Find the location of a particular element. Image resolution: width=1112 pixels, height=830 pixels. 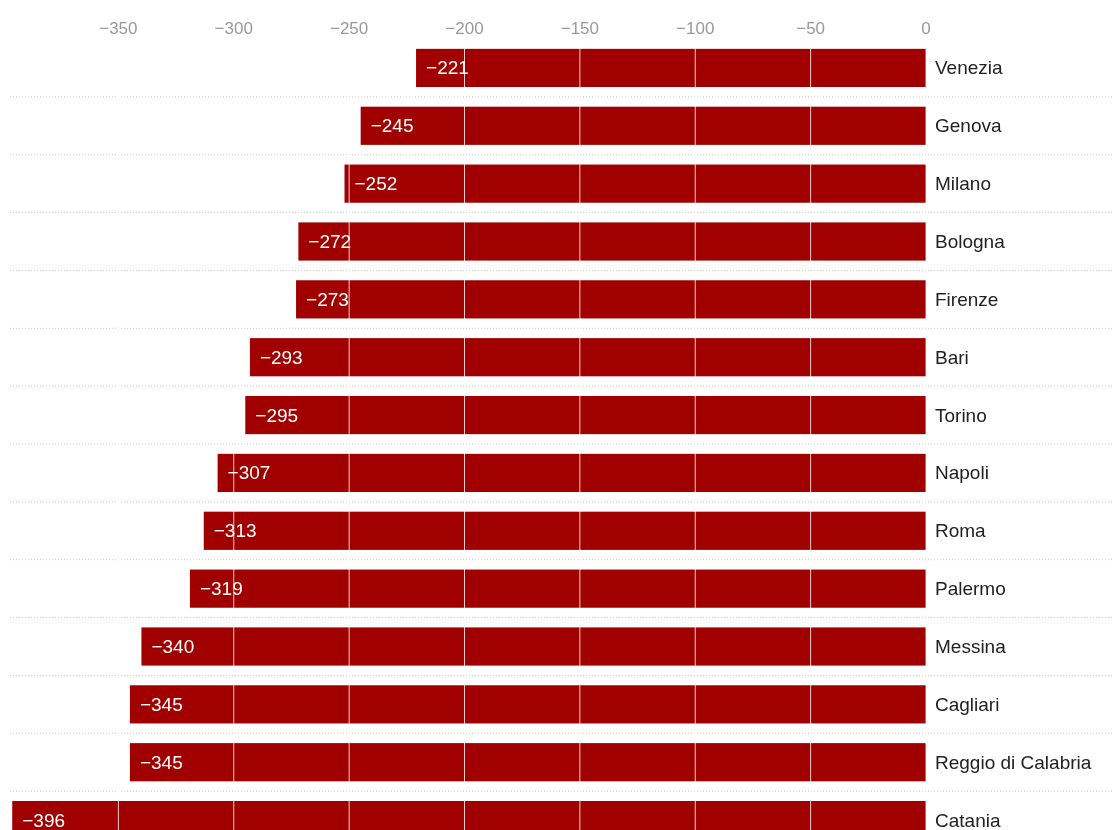

y-tick-label: Milano is located at coordinates (963, 184).